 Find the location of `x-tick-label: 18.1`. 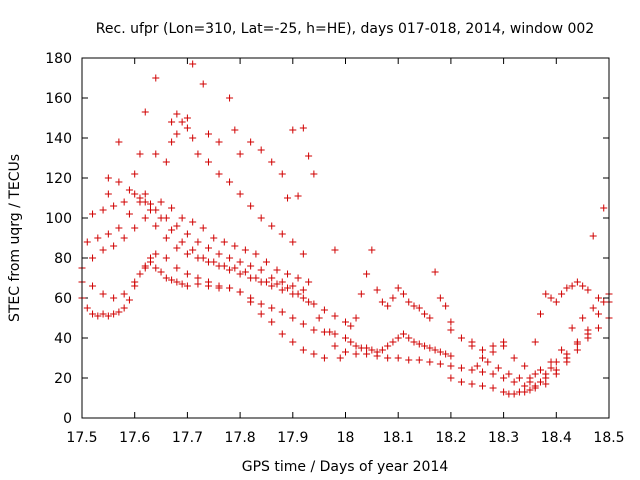

x-tick-label: 18.1 is located at coordinates (398, 438).